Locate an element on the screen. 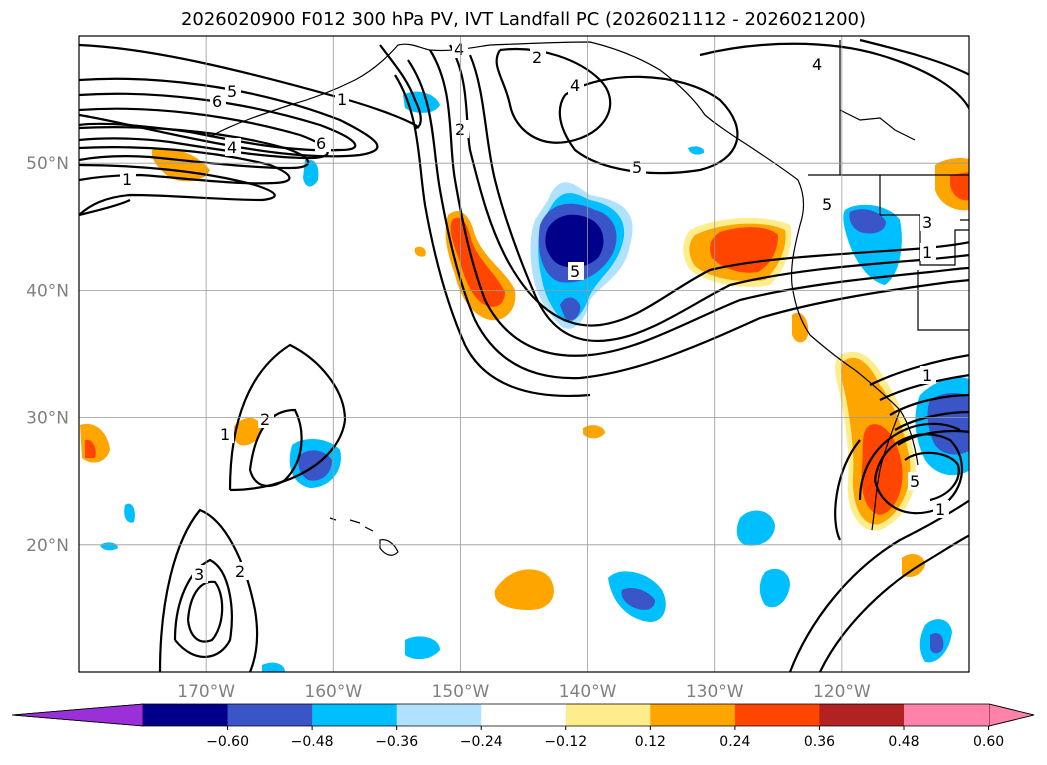 This screenshot has width=1047, height=765. colorbar-tick-label: −0.60 is located at coordinates (227, 742).